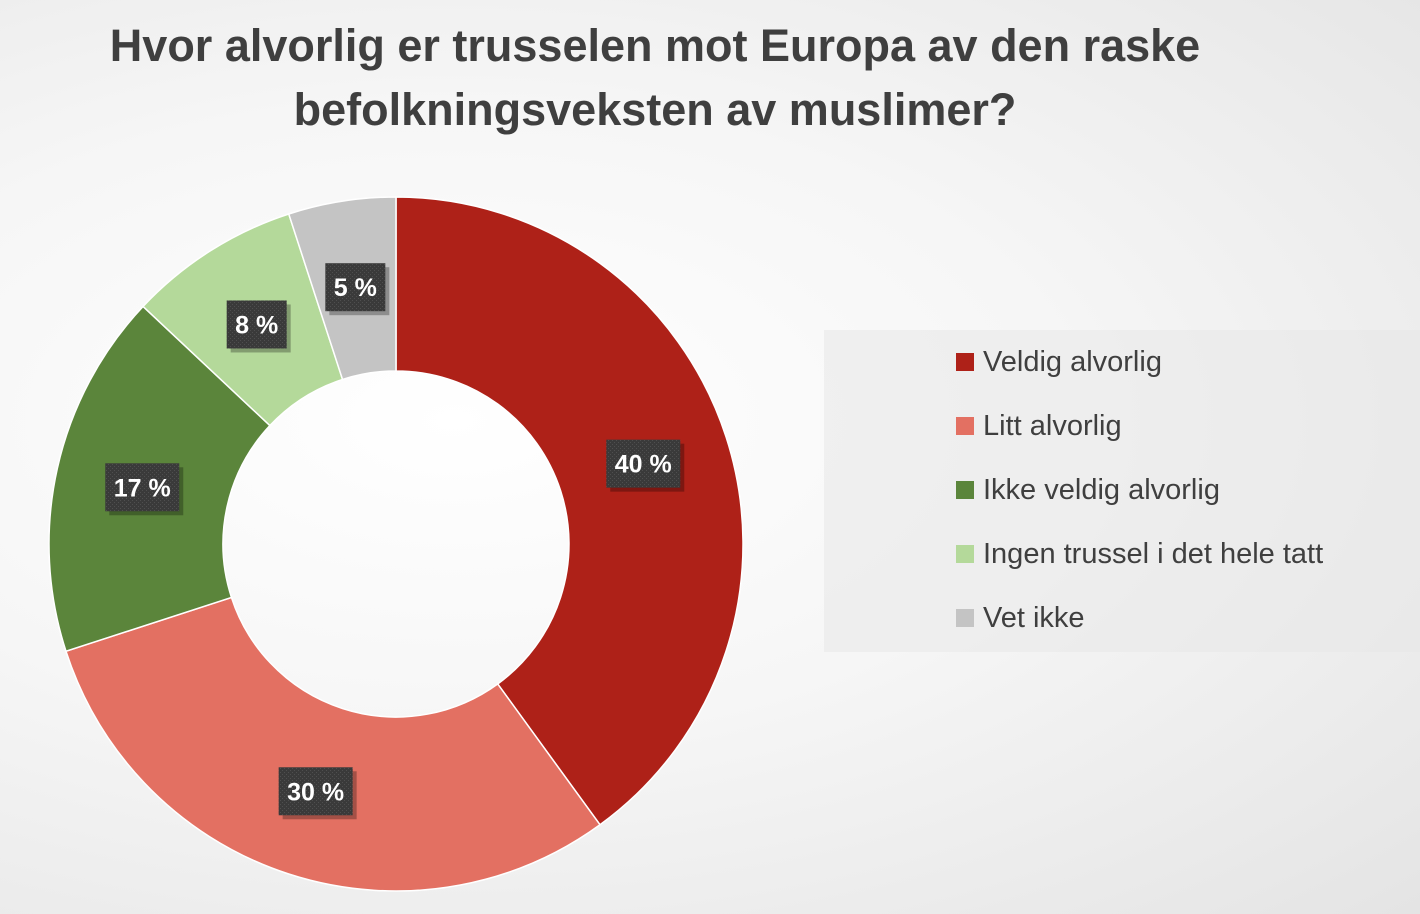 This screenshot has width=1420, height=914. Describe the element at coordinates (1153, 553) in the screenshot. I see `legend-label: Ingen trussel i det hele tatt` at that location.